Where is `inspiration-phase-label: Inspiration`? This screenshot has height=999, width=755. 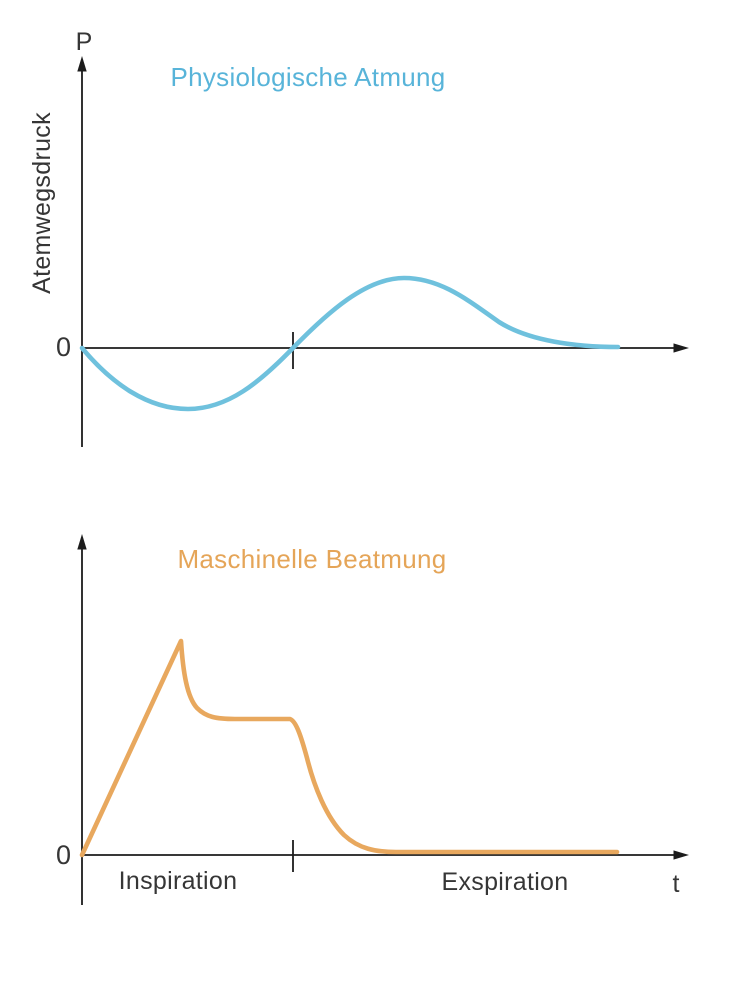 inspiration-phase-label: Inspiration is located at coordinates (178, 881).